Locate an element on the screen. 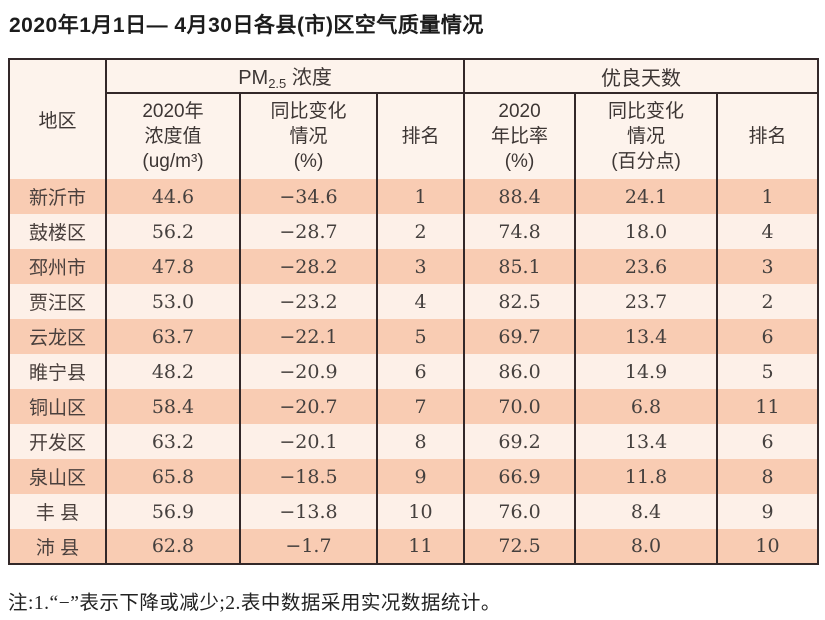  cell-pm-value: 48.2 is located at coordinates (173, 371).